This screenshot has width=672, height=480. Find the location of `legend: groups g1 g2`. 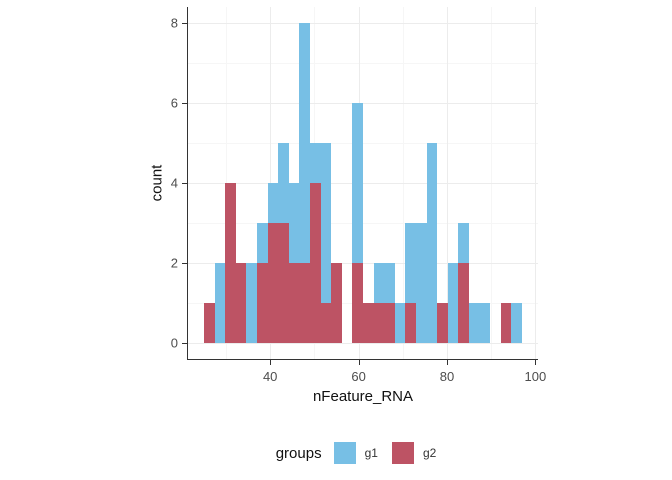

legend: groups g1 g2 is located at coordinates (363, 453).